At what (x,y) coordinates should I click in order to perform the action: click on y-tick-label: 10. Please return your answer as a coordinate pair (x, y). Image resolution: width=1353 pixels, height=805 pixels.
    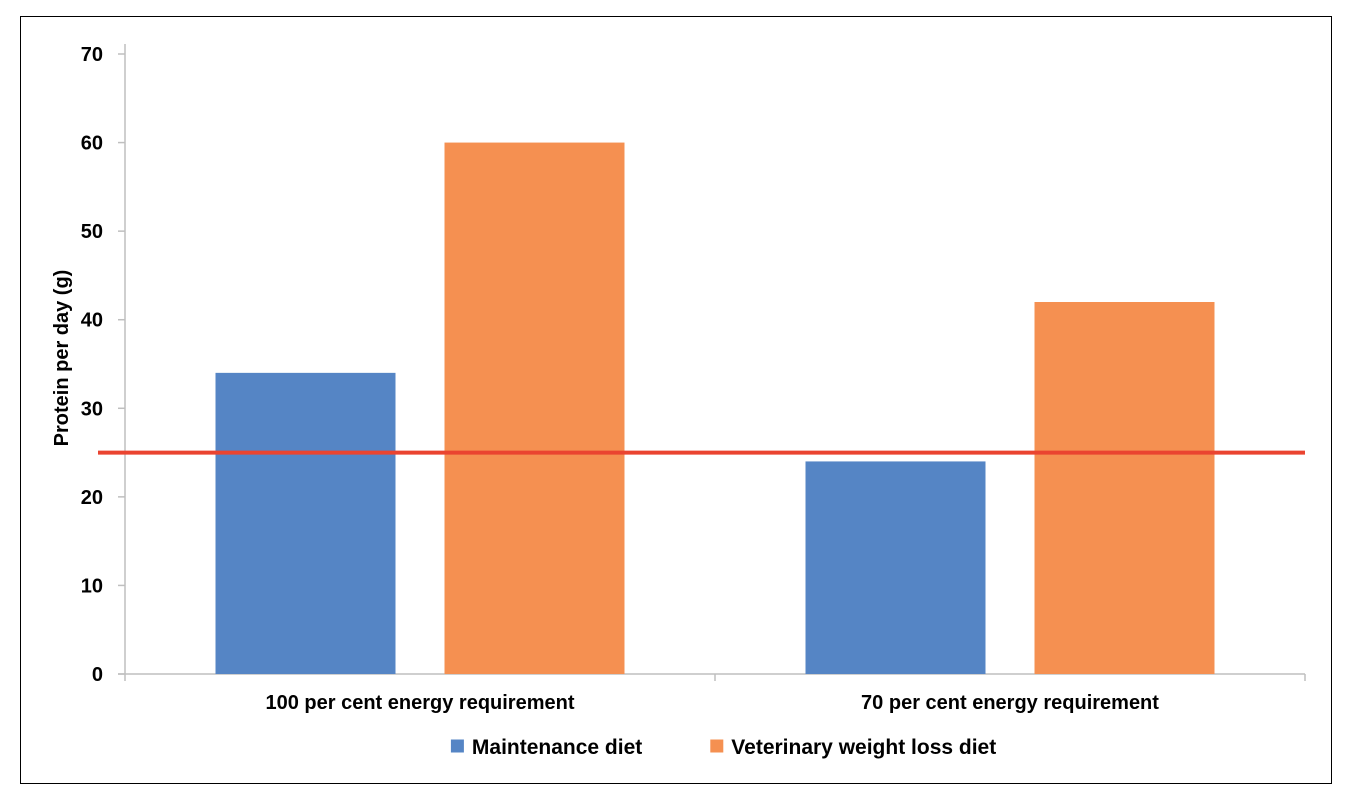
    Looking at the image, I should click on (92, 586).